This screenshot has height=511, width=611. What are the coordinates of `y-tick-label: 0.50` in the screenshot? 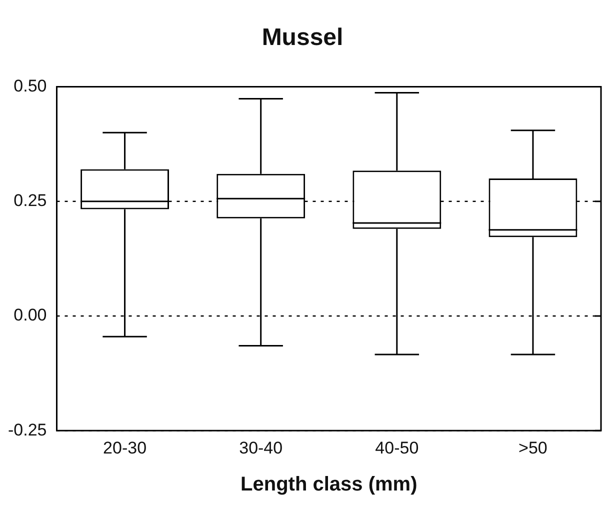 It's located at (30, 86).